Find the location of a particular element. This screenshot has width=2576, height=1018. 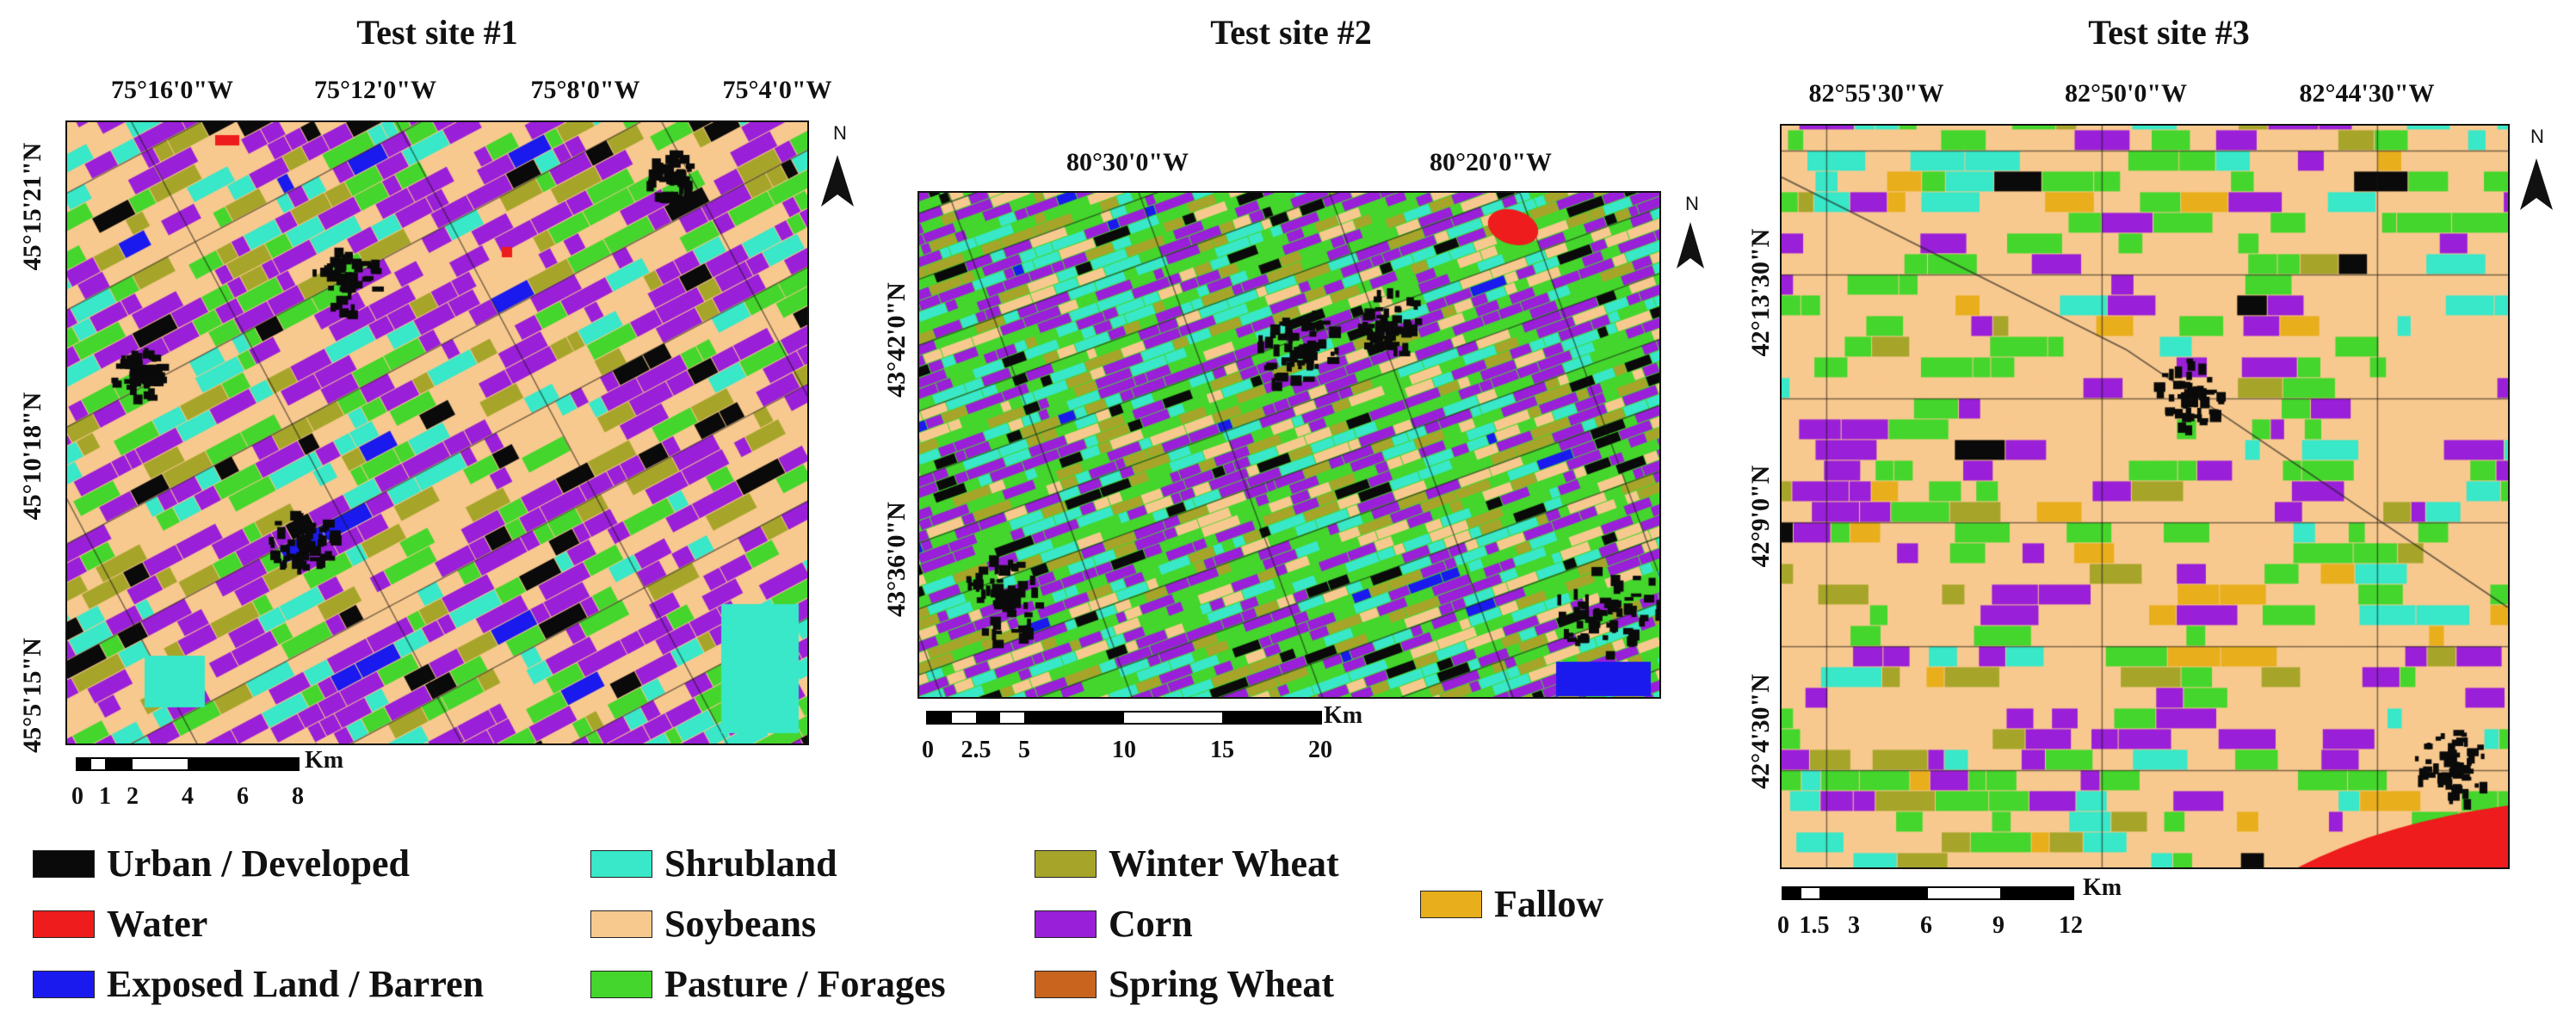

site-1-lon-label: 75°16'0"W is located at coordinates (172, 90).